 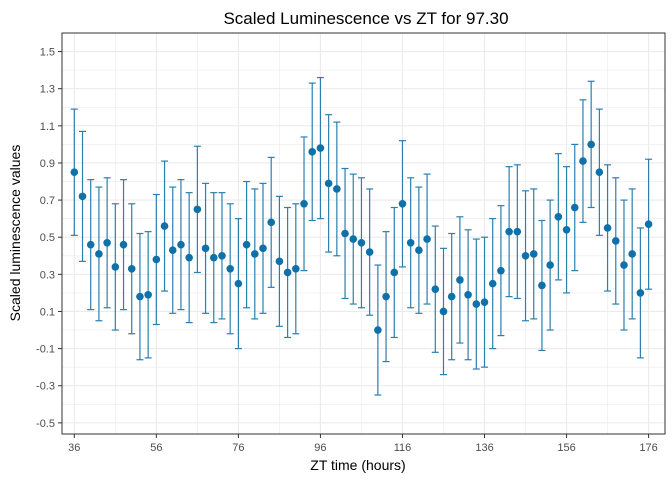 I want to click on y-tick-label: 0.7, so click(x=47, y=201).